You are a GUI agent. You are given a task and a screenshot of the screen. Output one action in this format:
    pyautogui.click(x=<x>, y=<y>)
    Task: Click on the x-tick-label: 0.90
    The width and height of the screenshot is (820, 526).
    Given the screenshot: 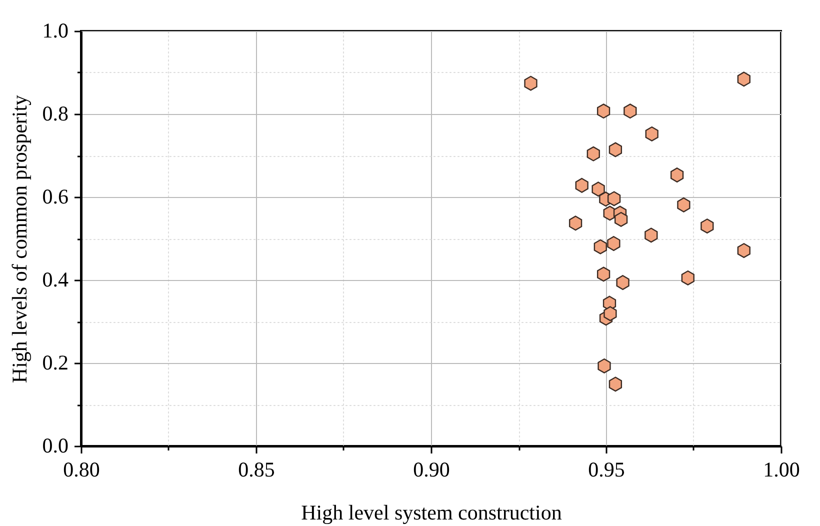 What is the action you would take?
    pyautogui.click(x=431, y=470)
    